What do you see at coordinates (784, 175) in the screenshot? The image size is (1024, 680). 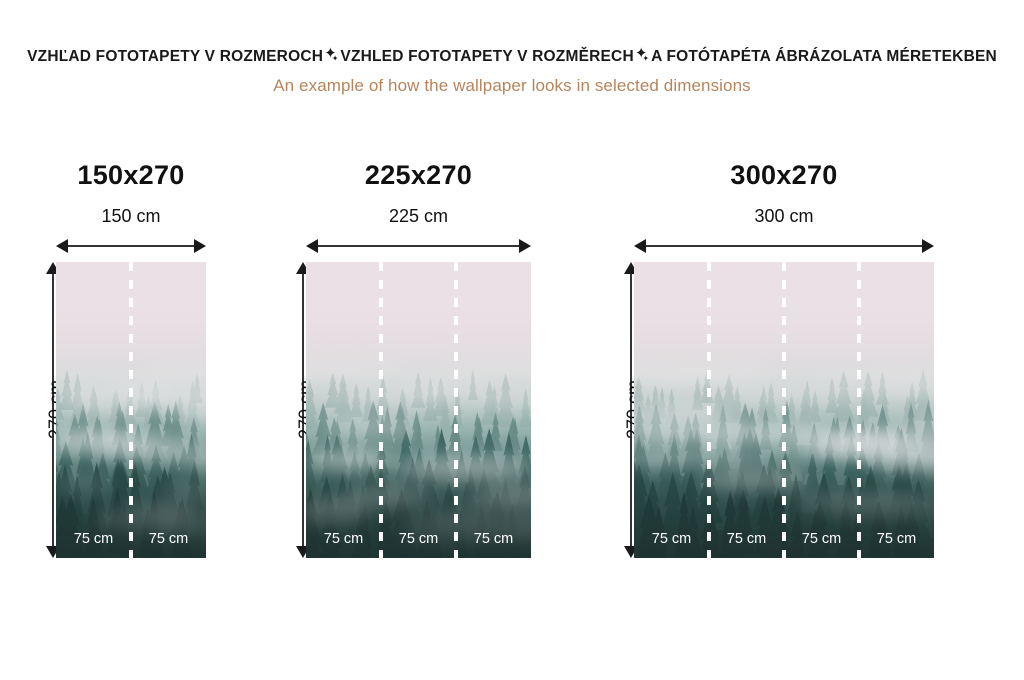 I see `panel-title: 300x270` at bounding box center [784, 175].